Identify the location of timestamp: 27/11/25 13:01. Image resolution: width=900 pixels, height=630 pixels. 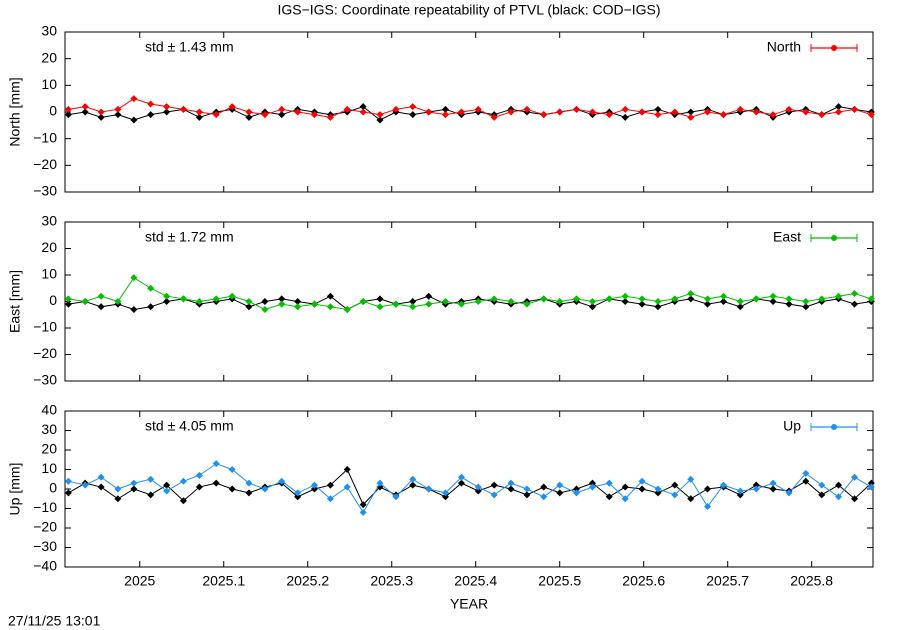
(54, 621).